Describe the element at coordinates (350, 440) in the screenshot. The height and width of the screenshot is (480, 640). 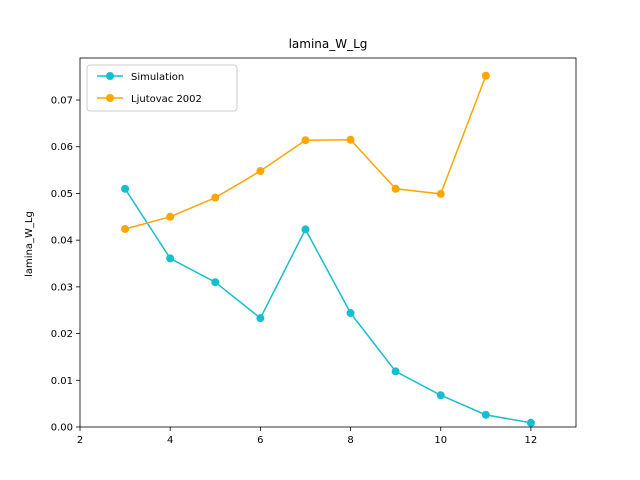
I see `x-tick-label: 8` at that location.